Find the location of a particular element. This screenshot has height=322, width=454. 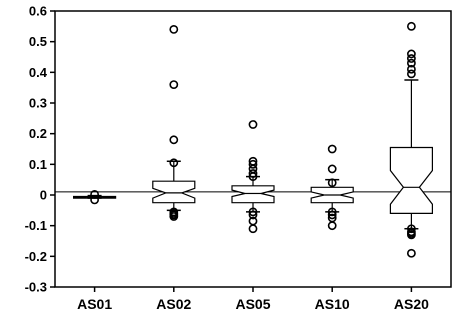

y-tick-label: -0.2 is located at coordinates (36, 256).